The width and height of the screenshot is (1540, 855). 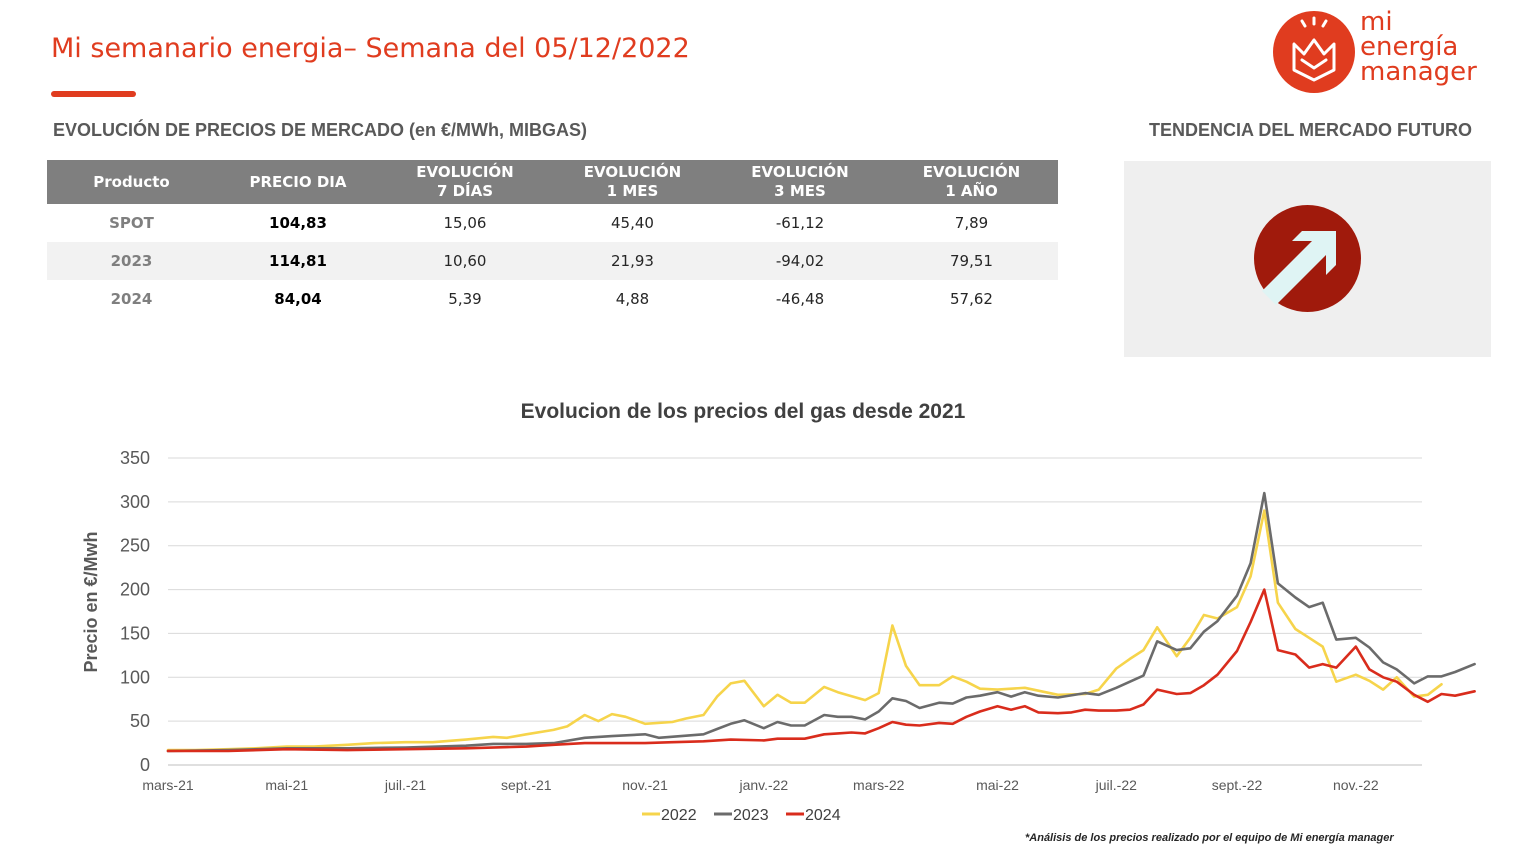 What do you see at coordinates (526, 785) in the screenshot?
I see `x-tick-label: sept.-21` at bounding box center [526, 785].